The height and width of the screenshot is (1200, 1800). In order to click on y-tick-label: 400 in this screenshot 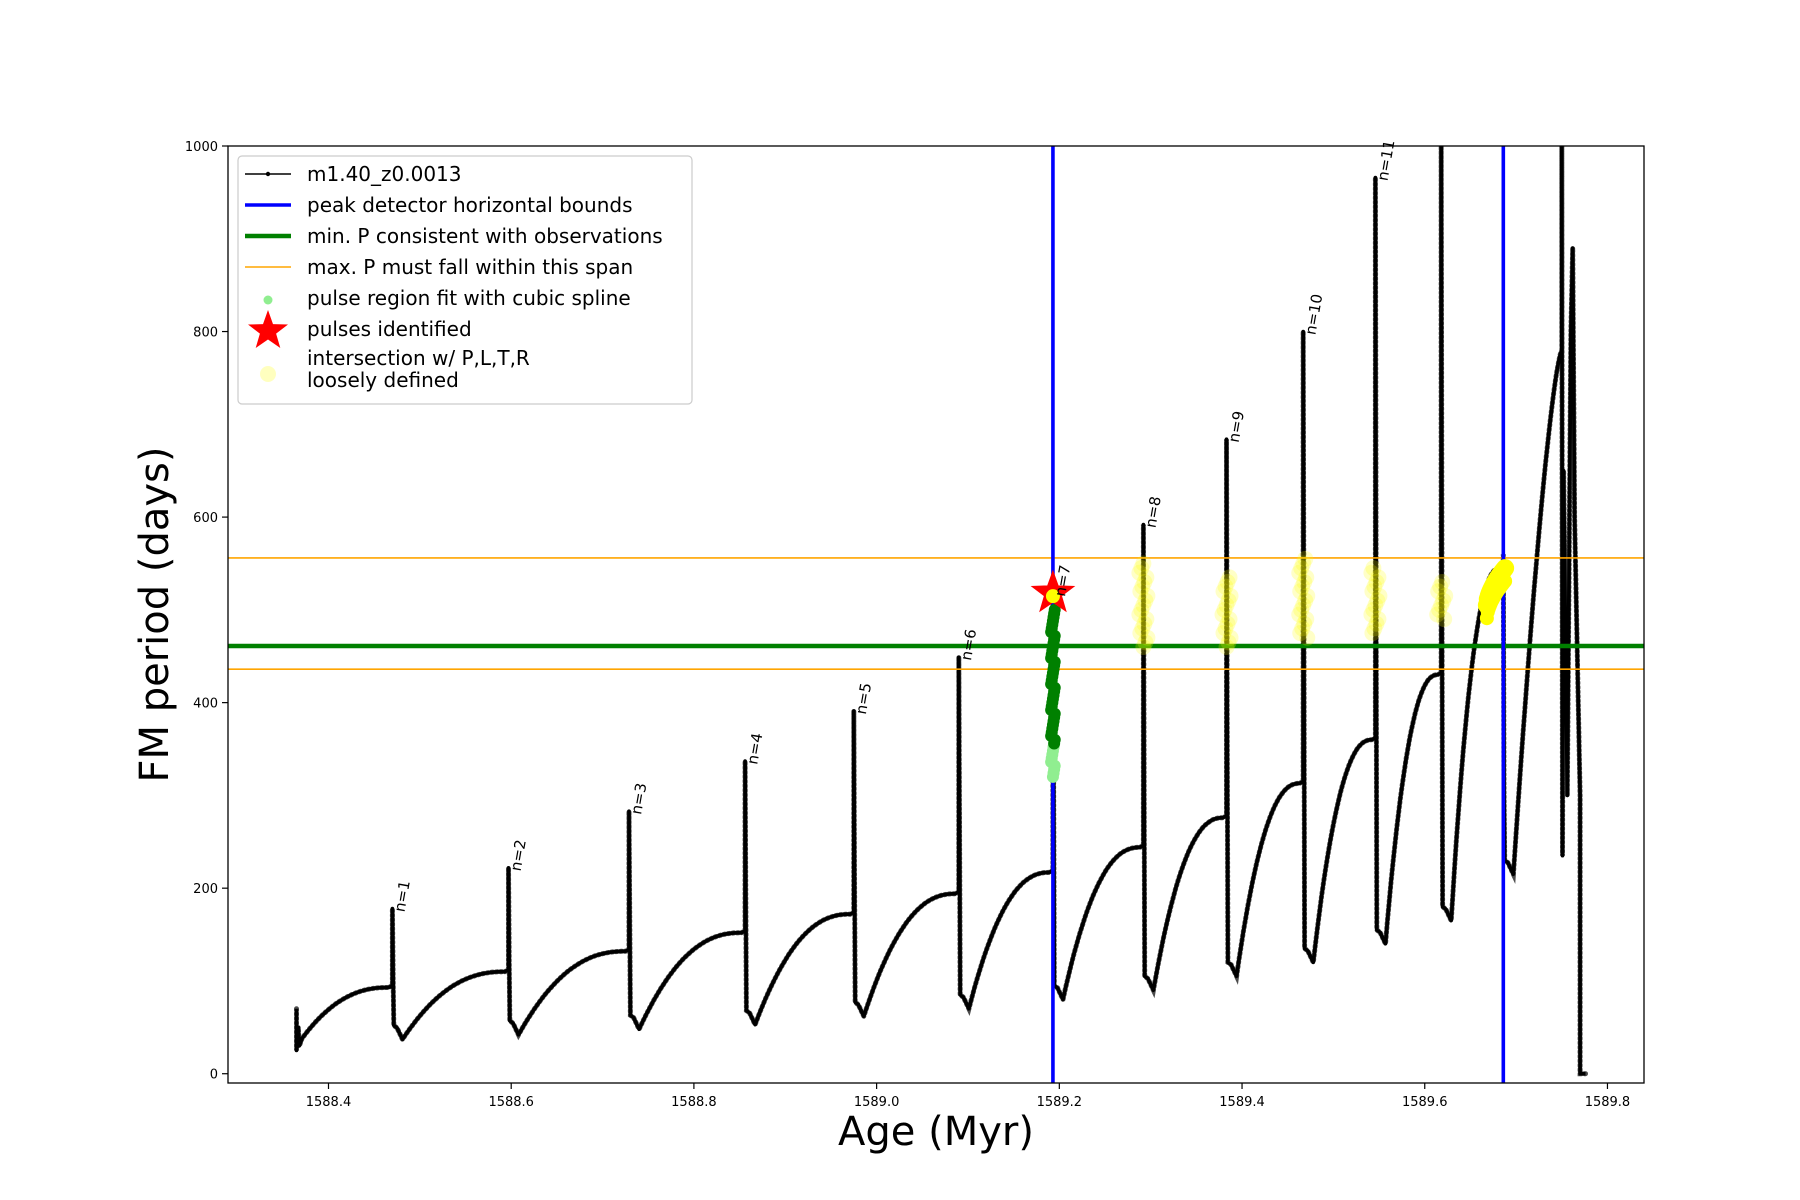, I will do `click(205, 704)`.